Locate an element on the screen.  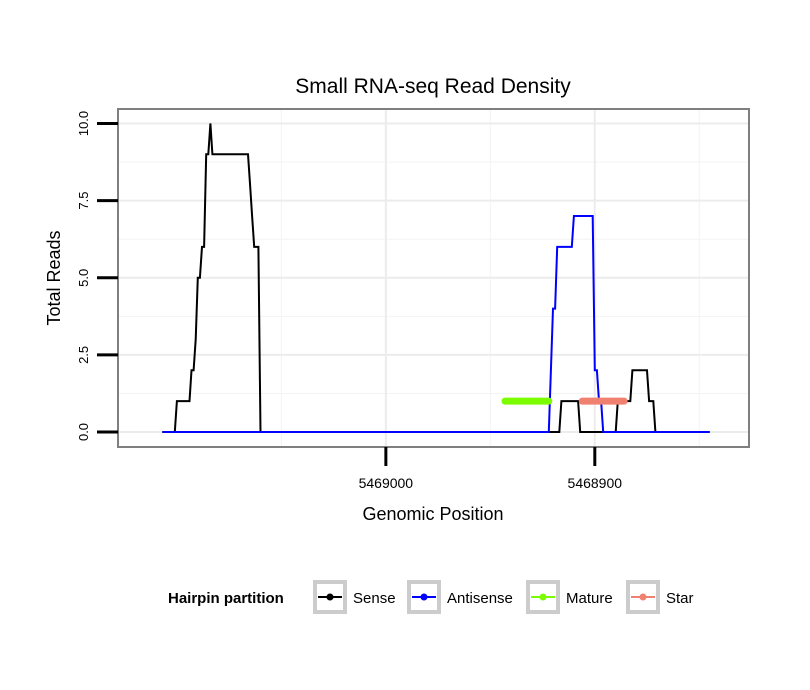
legend-entries: Sense Antisense Mature Star is located at coordinates (503, 597).